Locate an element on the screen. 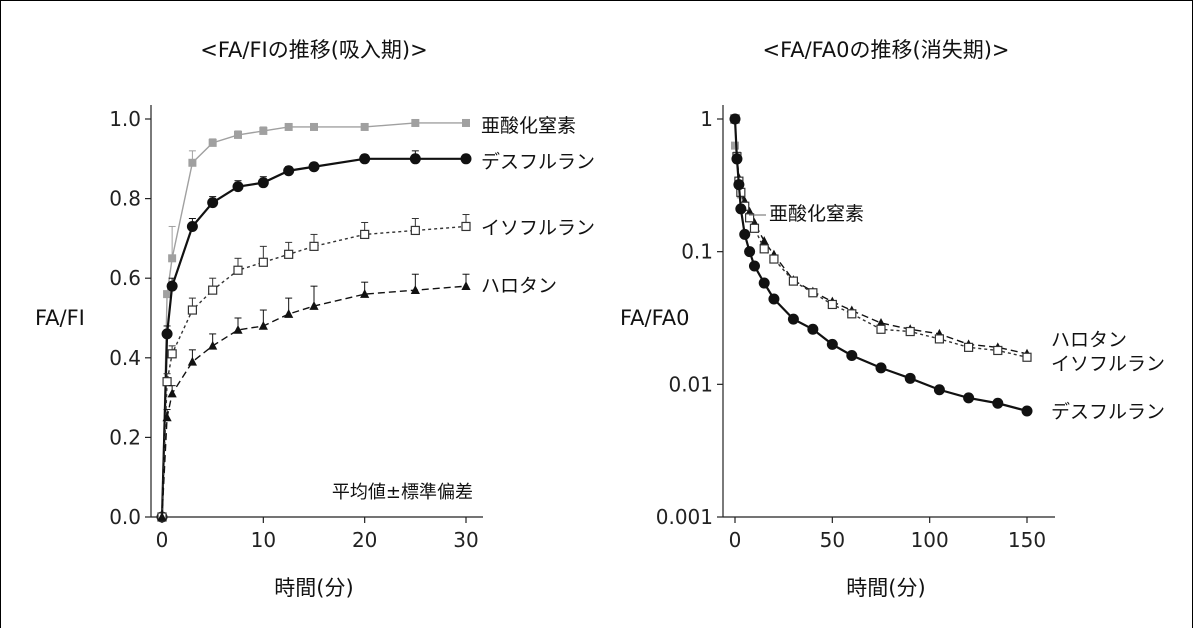 The height and width of the screenshot is (629, 1193). inhalation-y-tick-label: 0.2 is located at coordinates (125, 437).